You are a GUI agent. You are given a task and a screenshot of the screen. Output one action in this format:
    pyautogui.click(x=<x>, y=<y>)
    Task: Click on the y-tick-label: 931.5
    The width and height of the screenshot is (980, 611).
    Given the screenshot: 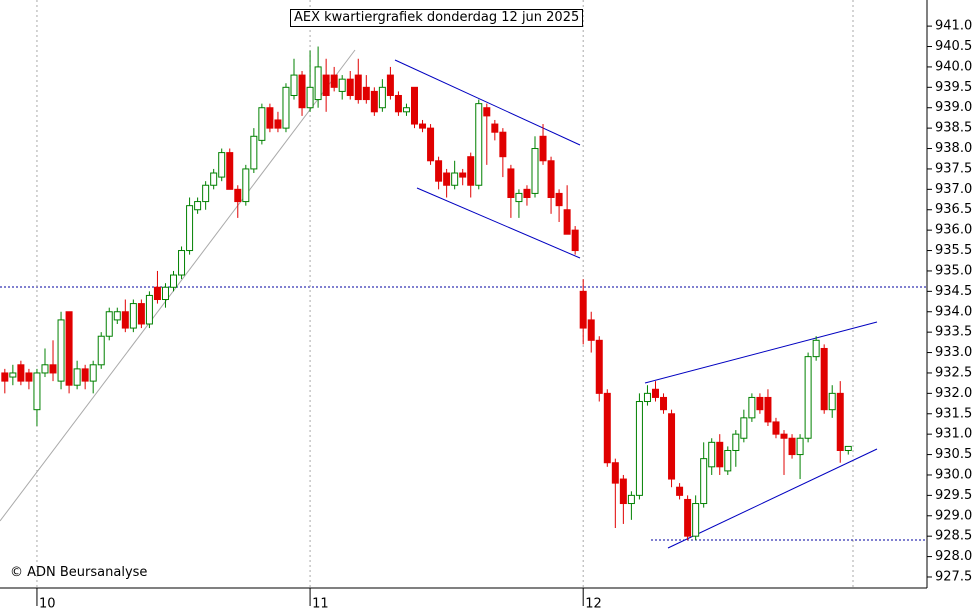 What is the action you would take?
    pyautogui.click(x=953, y=413)
    